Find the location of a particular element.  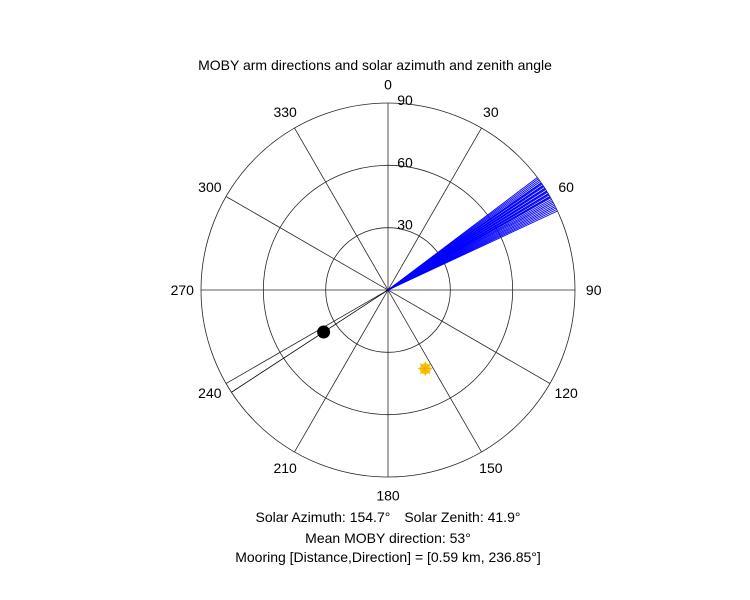

radial-tick-60: 60 is located at coordinates (405, 162).